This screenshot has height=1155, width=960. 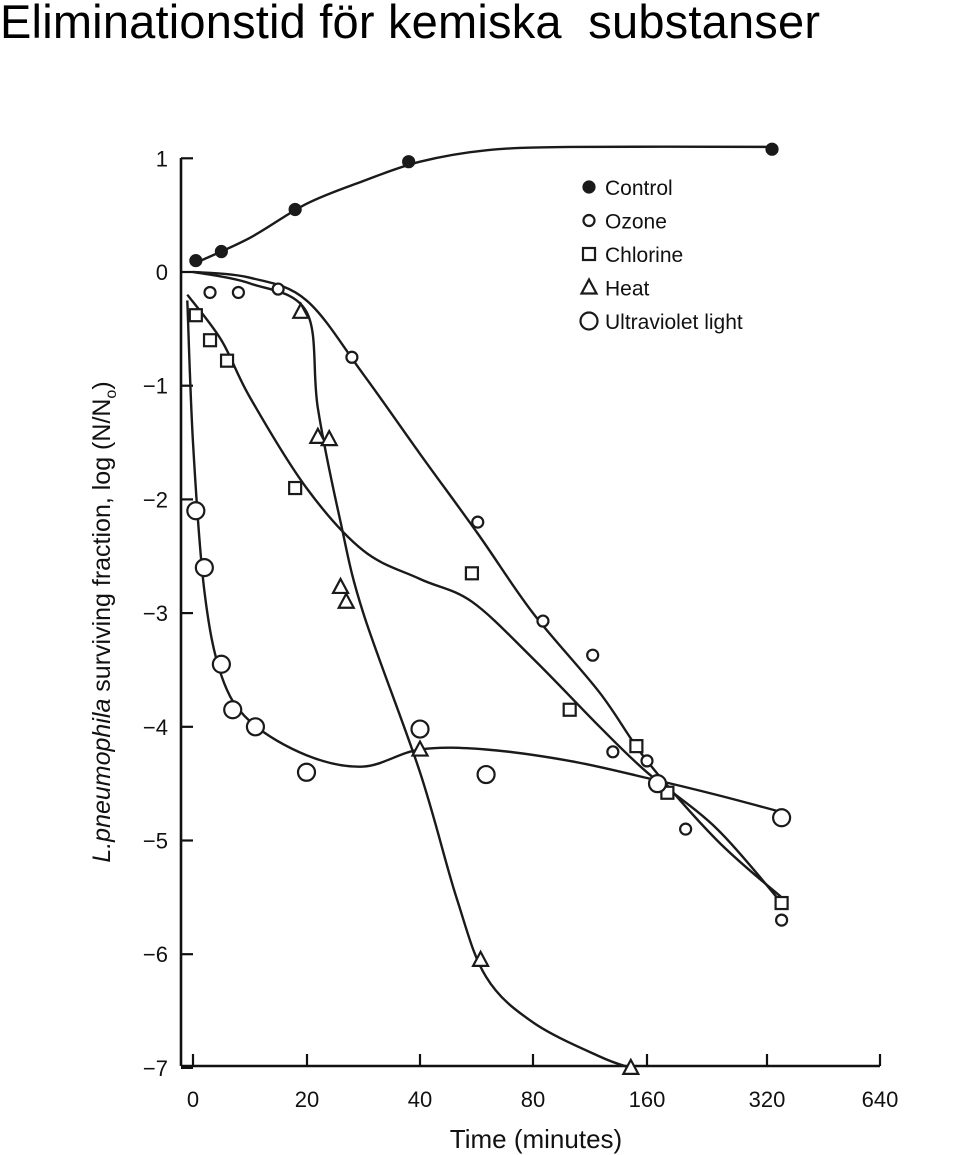 I want to click on x-tick-label: 160, so click(x=647, y=1099).